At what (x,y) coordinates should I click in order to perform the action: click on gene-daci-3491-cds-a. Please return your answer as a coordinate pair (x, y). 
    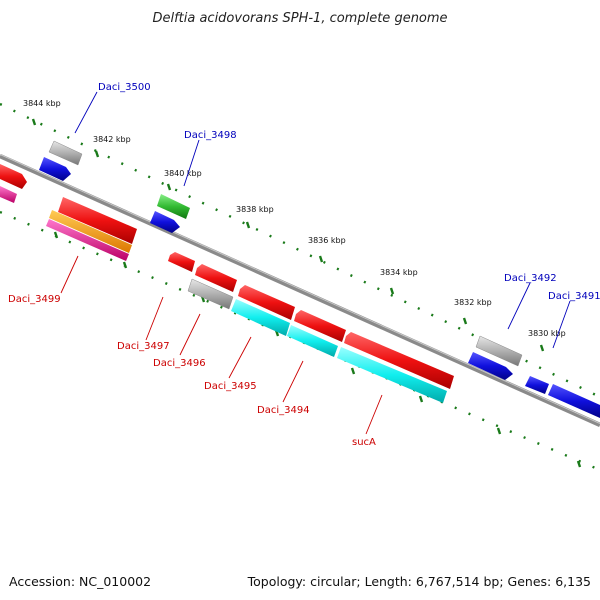
    Looking at the image, I should click on (537, 385).